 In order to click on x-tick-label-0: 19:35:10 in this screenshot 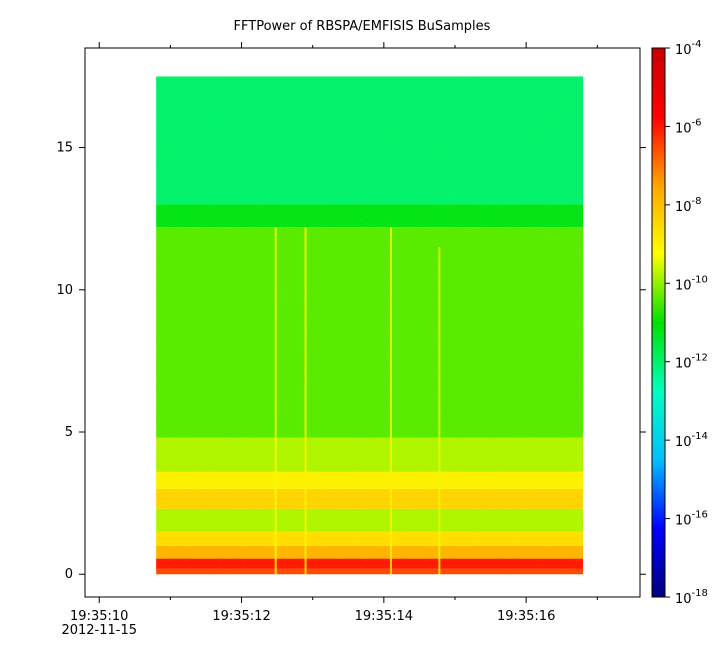, I will do `click(99, 616)`.